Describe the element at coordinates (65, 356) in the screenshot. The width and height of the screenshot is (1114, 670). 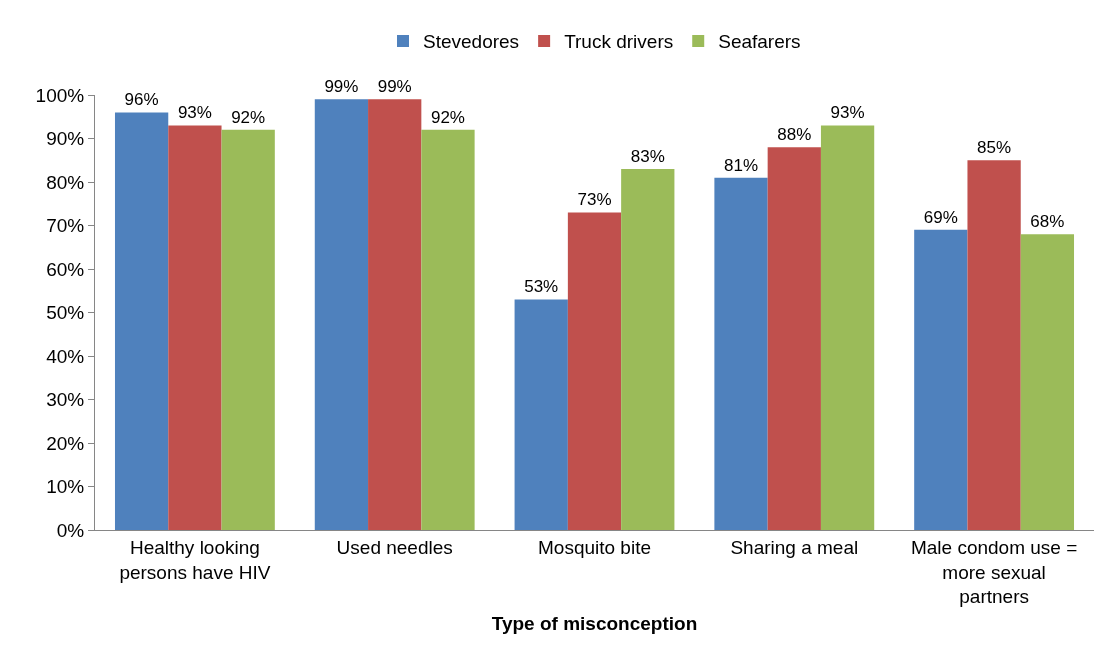
I see `y-tick-label: 40%` at that location.